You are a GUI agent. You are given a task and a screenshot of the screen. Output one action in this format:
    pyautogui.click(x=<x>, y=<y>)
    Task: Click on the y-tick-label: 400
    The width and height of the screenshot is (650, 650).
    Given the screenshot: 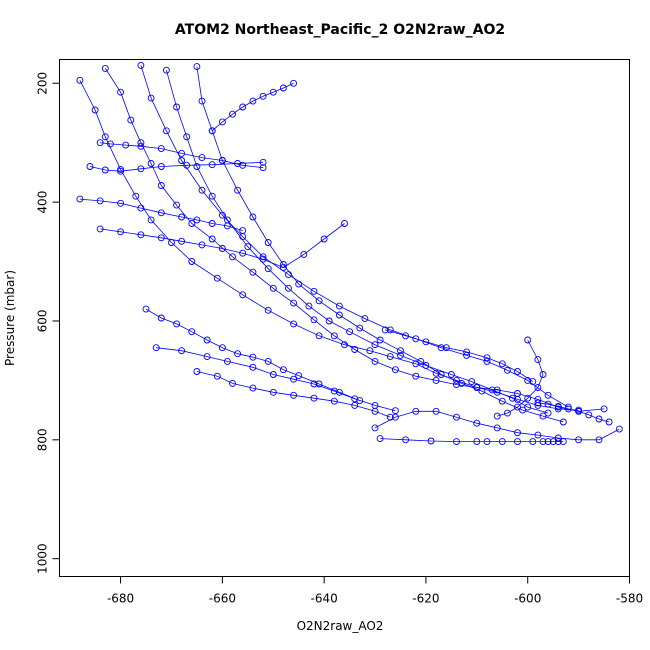 What is the action you would take?
    pyautogui.click(x=43, y=202)
    